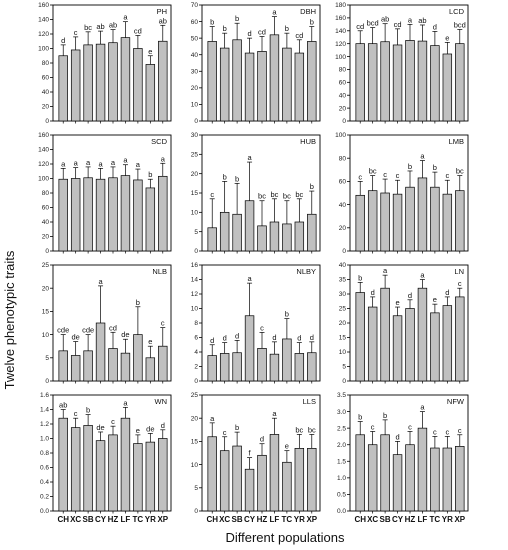 This screenshot has width=508, height=550. I want to click on y-tick-label: 1.4, so click(44, 410).